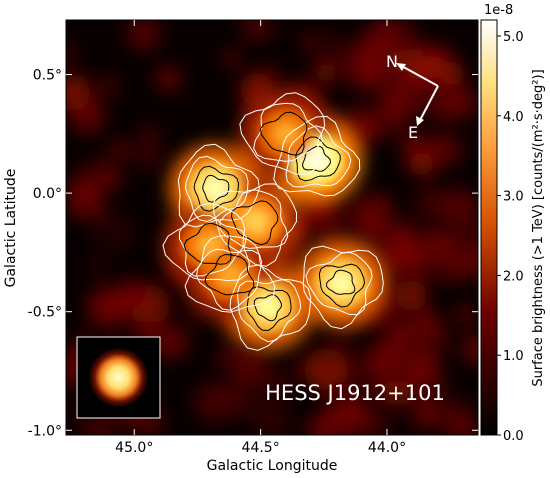 The height and width of the screenshot is (478, 550). What do you see at coordinates (418, 75) in the screenshot?
I see `north-arrow` at bounding box center [418, 75].